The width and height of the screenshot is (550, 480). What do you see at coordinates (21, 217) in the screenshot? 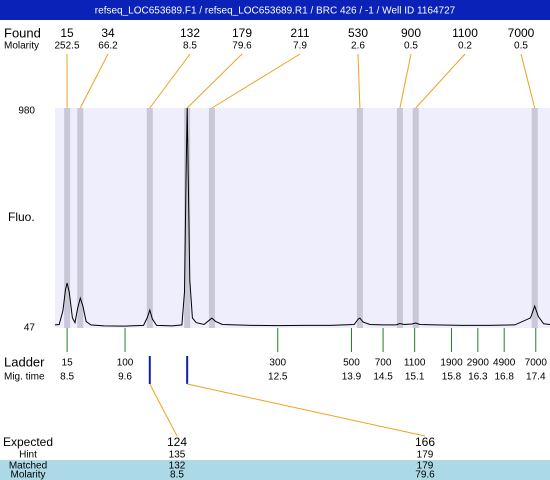
I see `y-label: Fluo.` at bounding box center [21, 217].